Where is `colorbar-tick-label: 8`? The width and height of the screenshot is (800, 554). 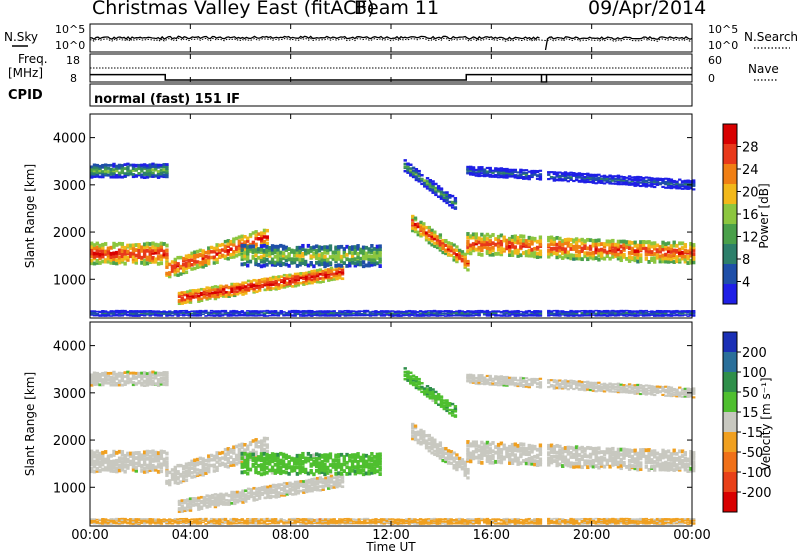 colorbar-tick-label: 8 is located at coordinates (746, 260).